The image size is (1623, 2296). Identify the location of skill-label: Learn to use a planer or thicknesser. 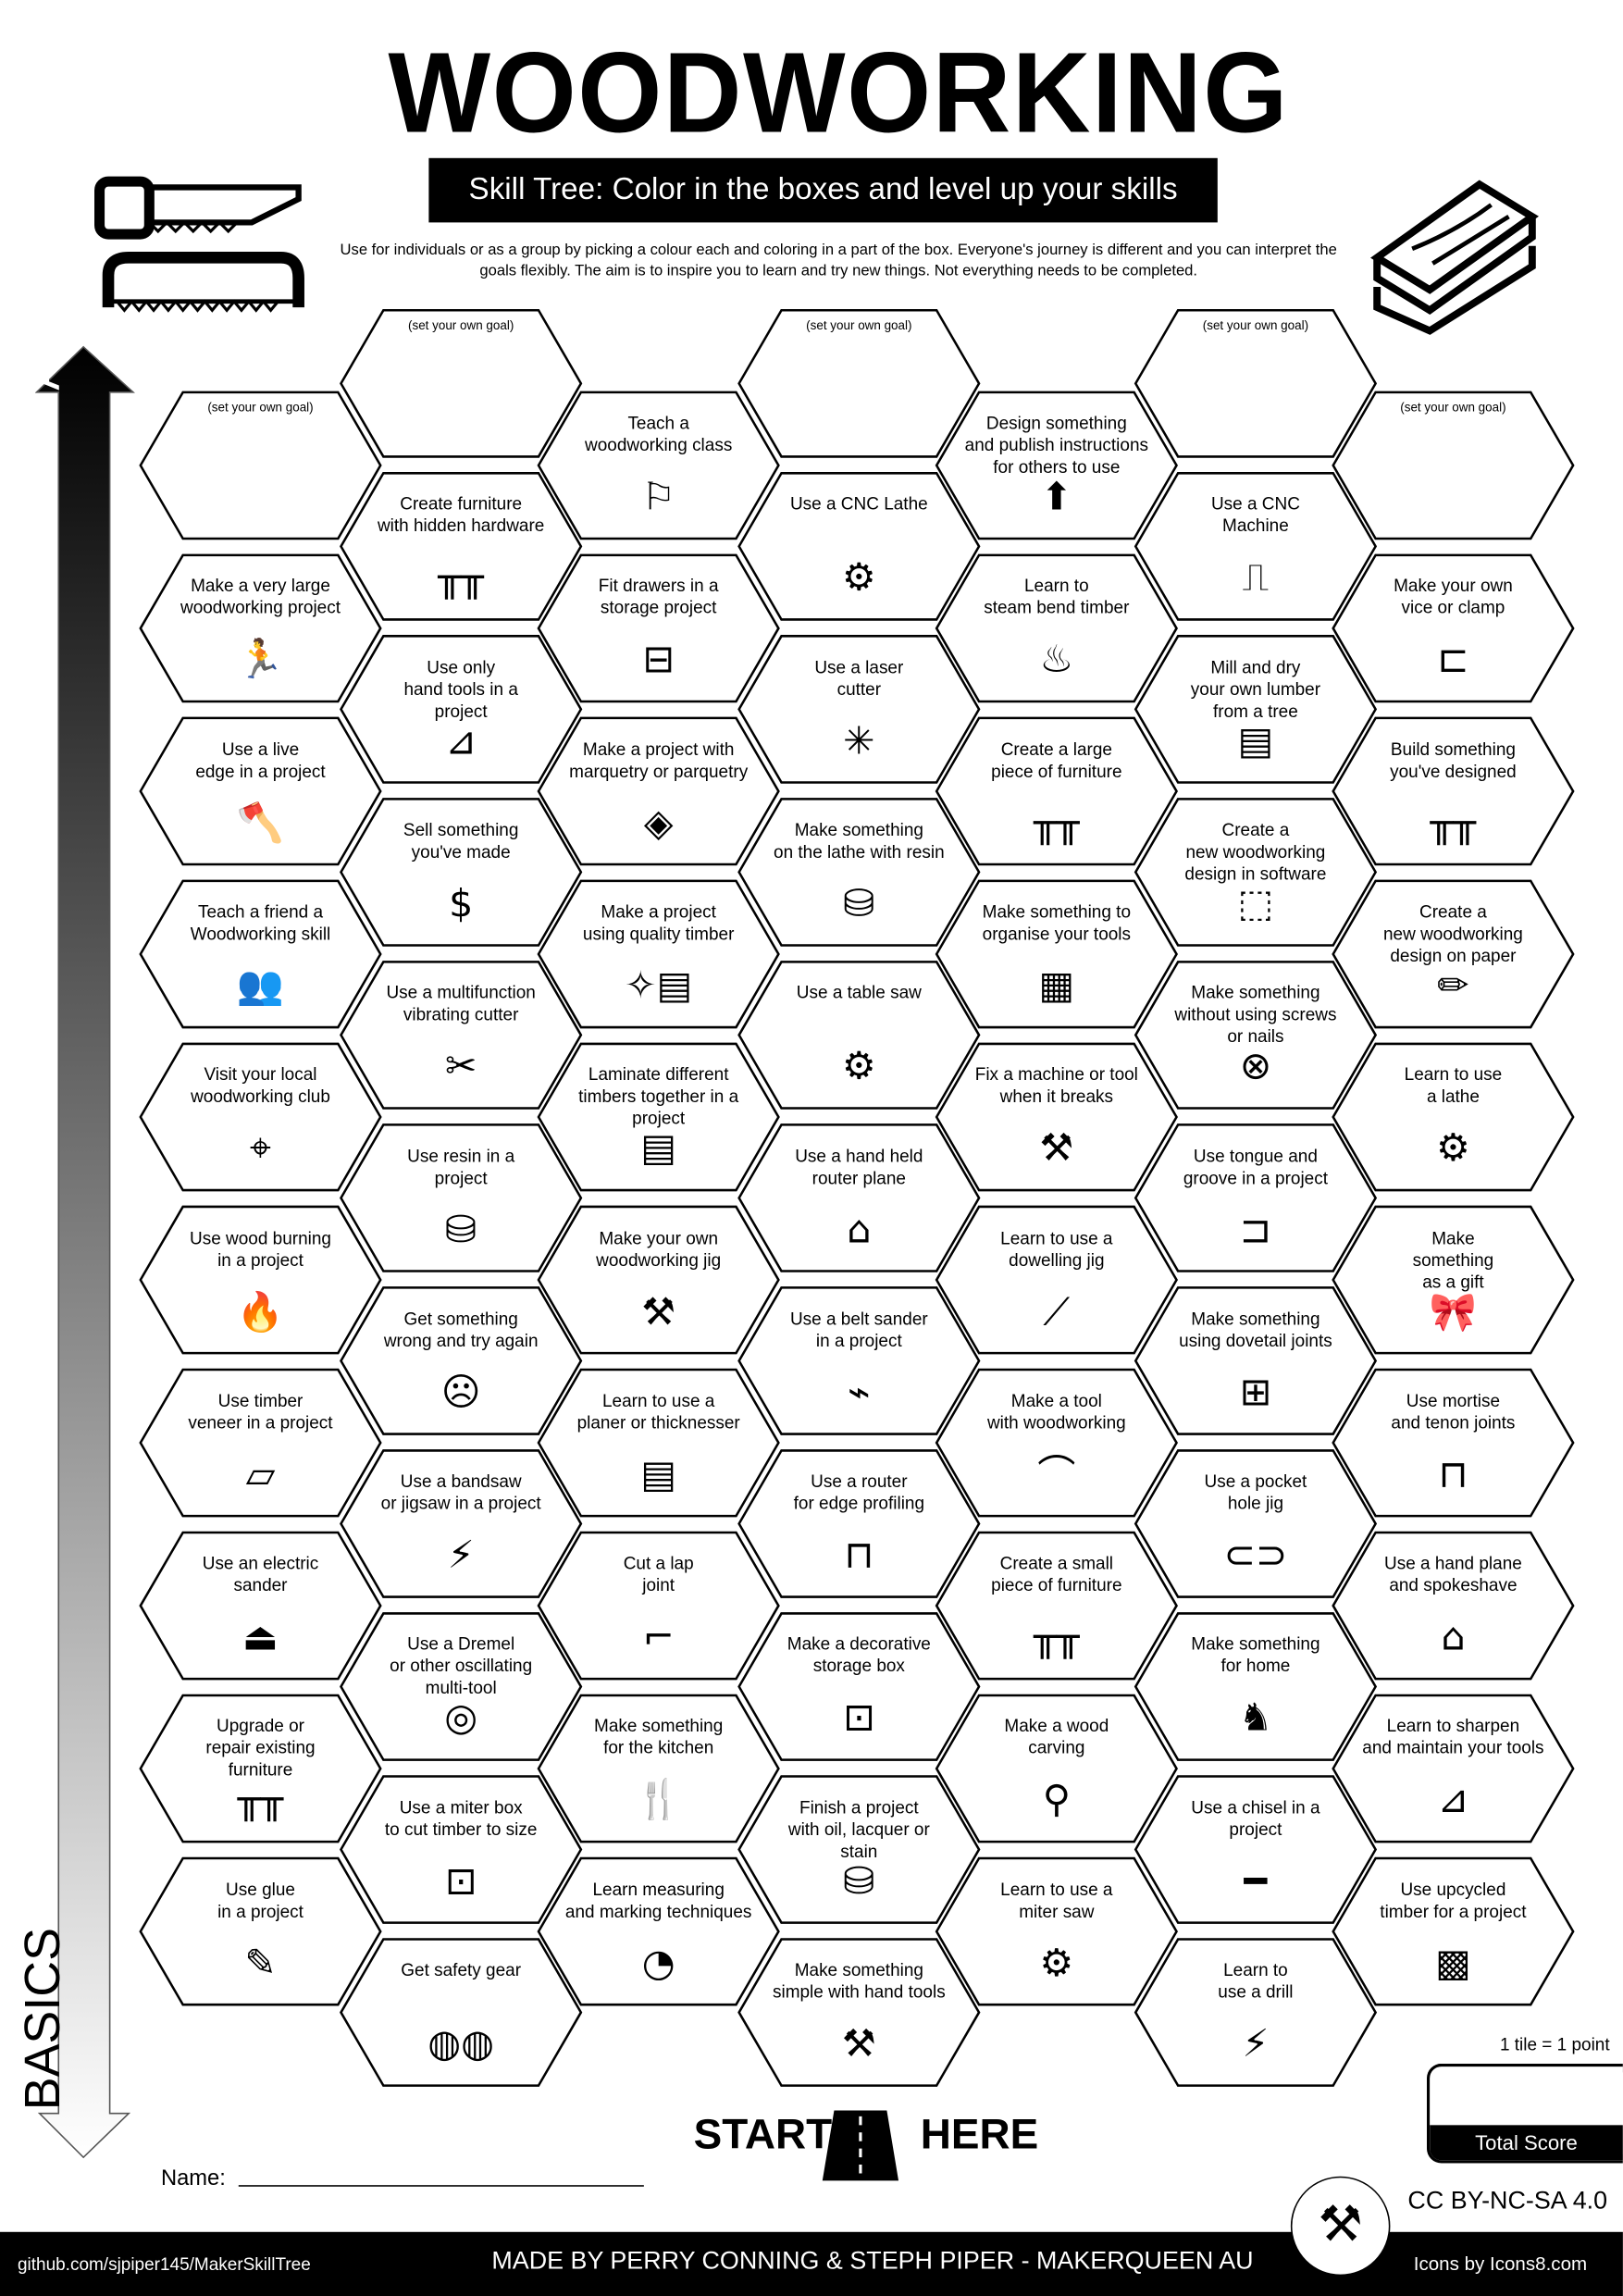
(658, 1412).